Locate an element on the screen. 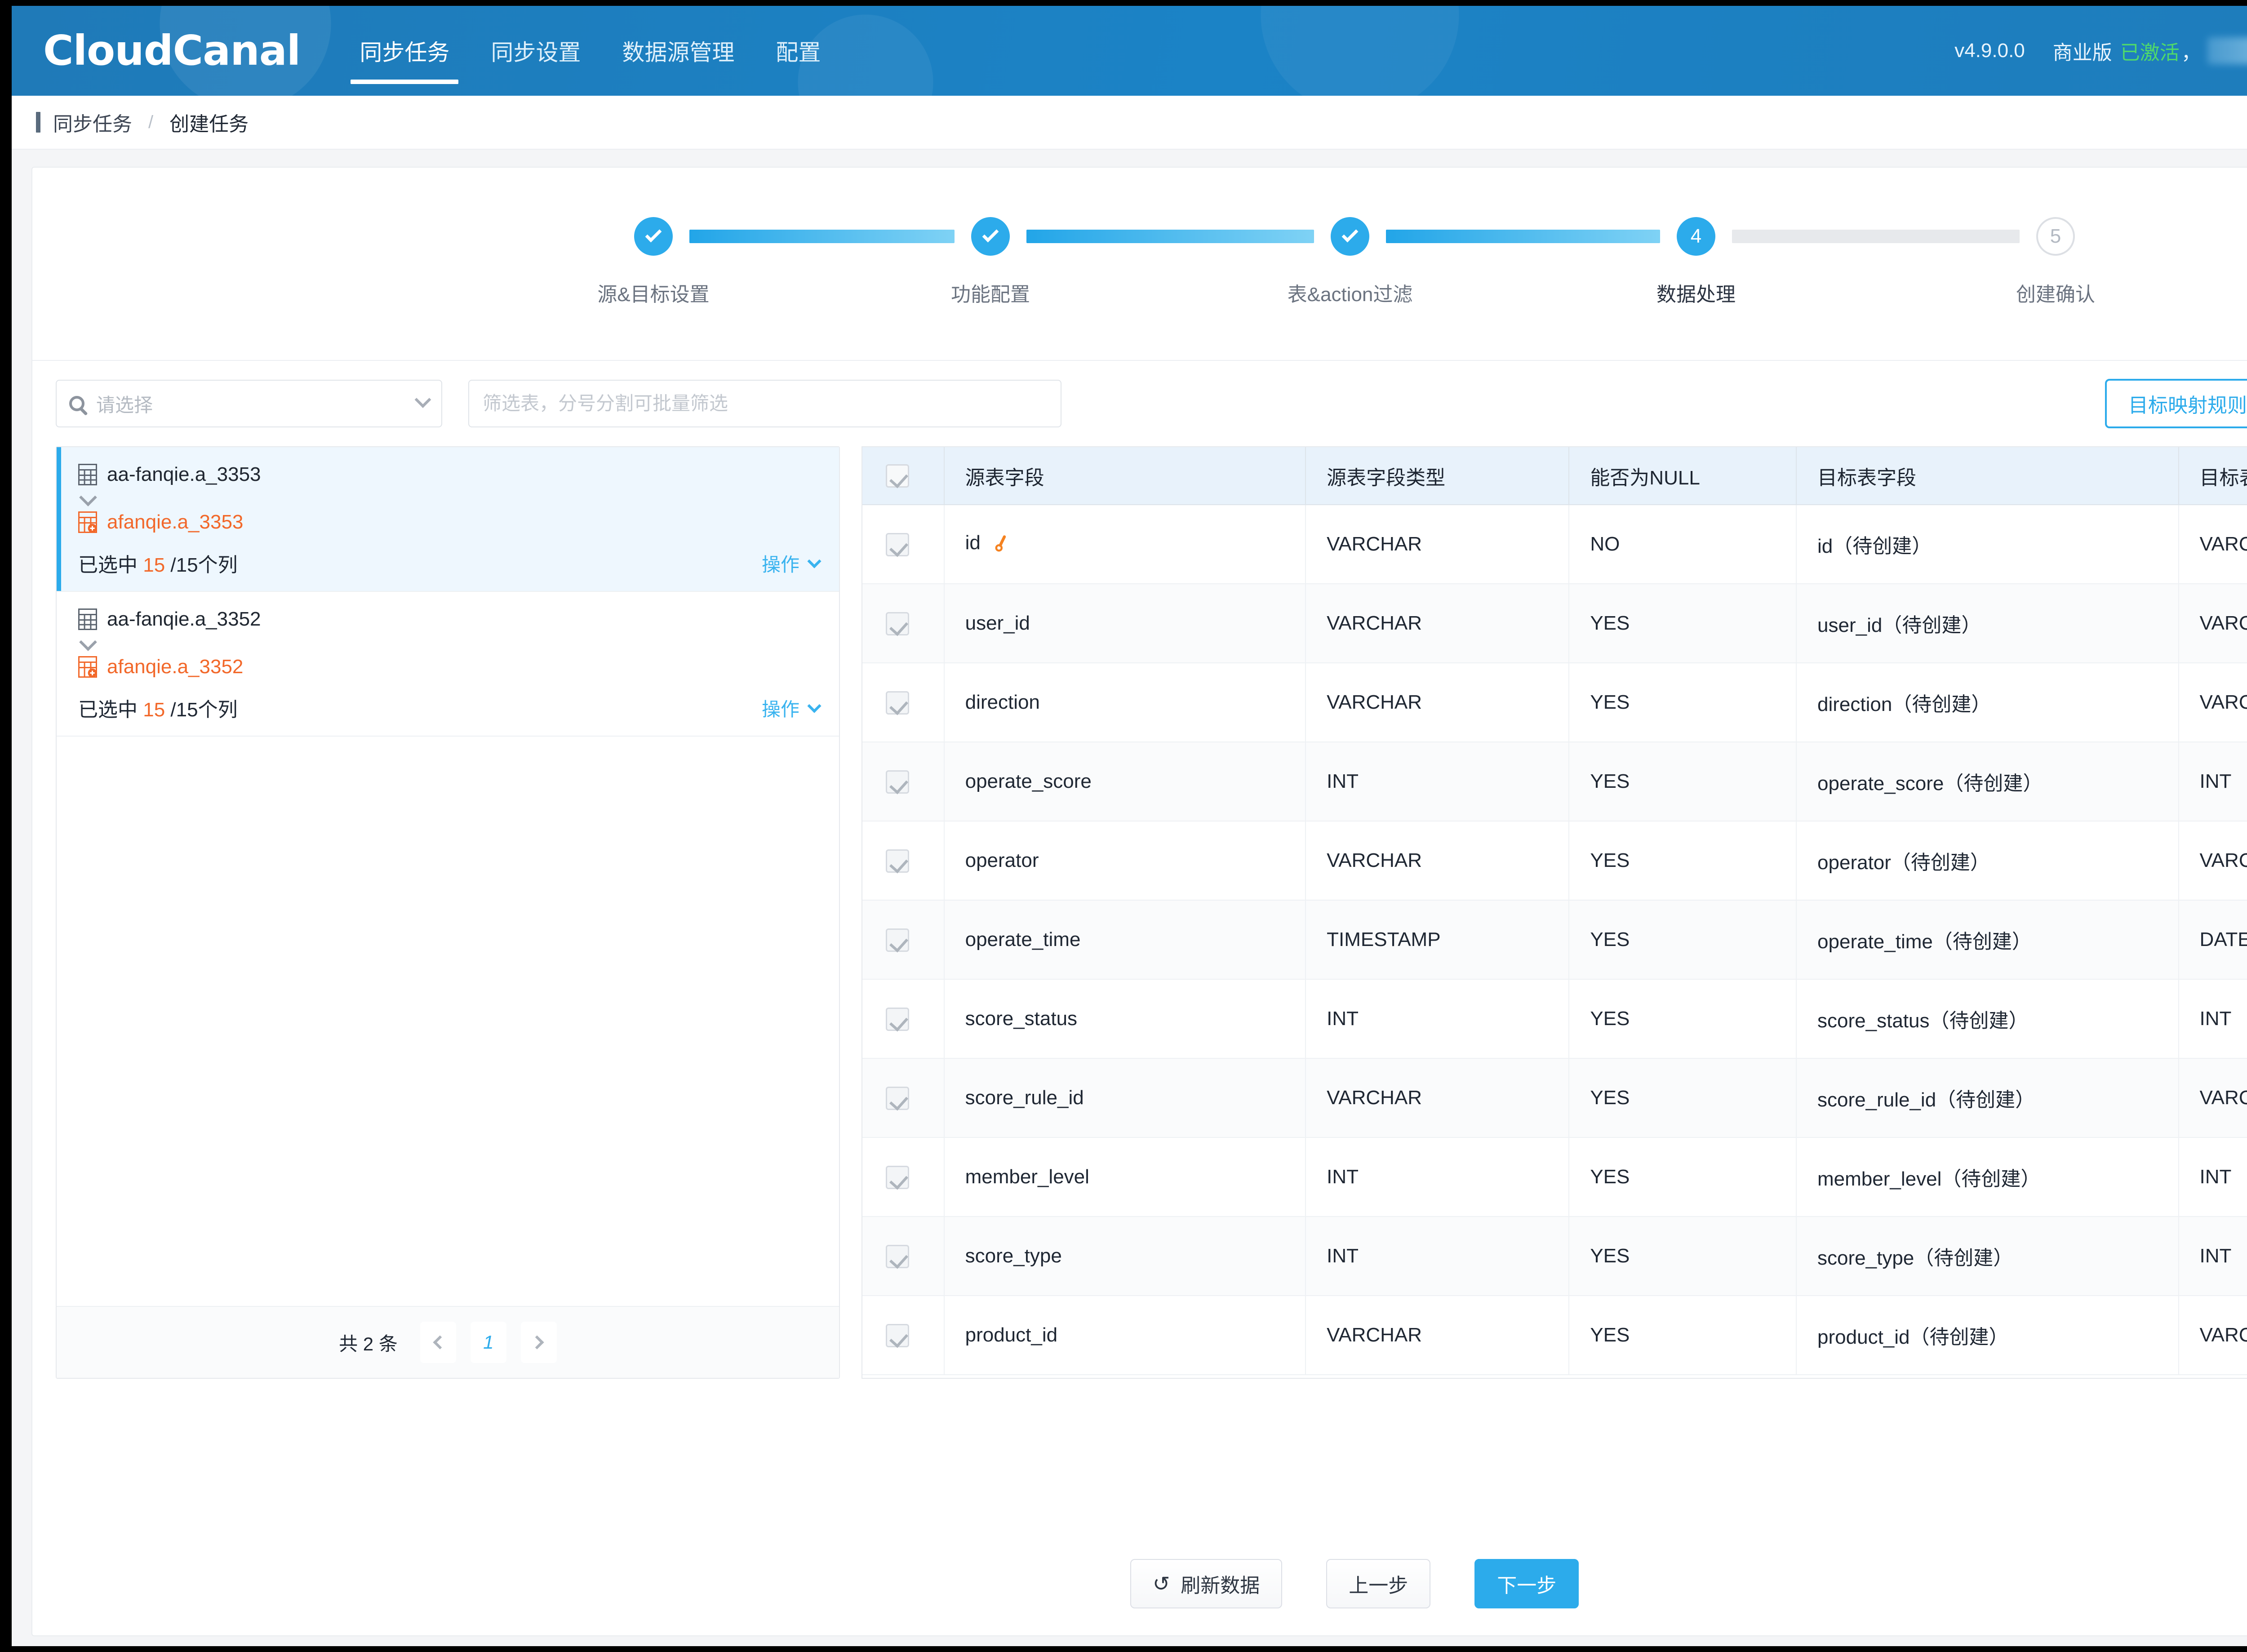 This screenshot has width=2247, height=1652. step-source-target: 源&目标设置 is located at coordinates (654, 262).